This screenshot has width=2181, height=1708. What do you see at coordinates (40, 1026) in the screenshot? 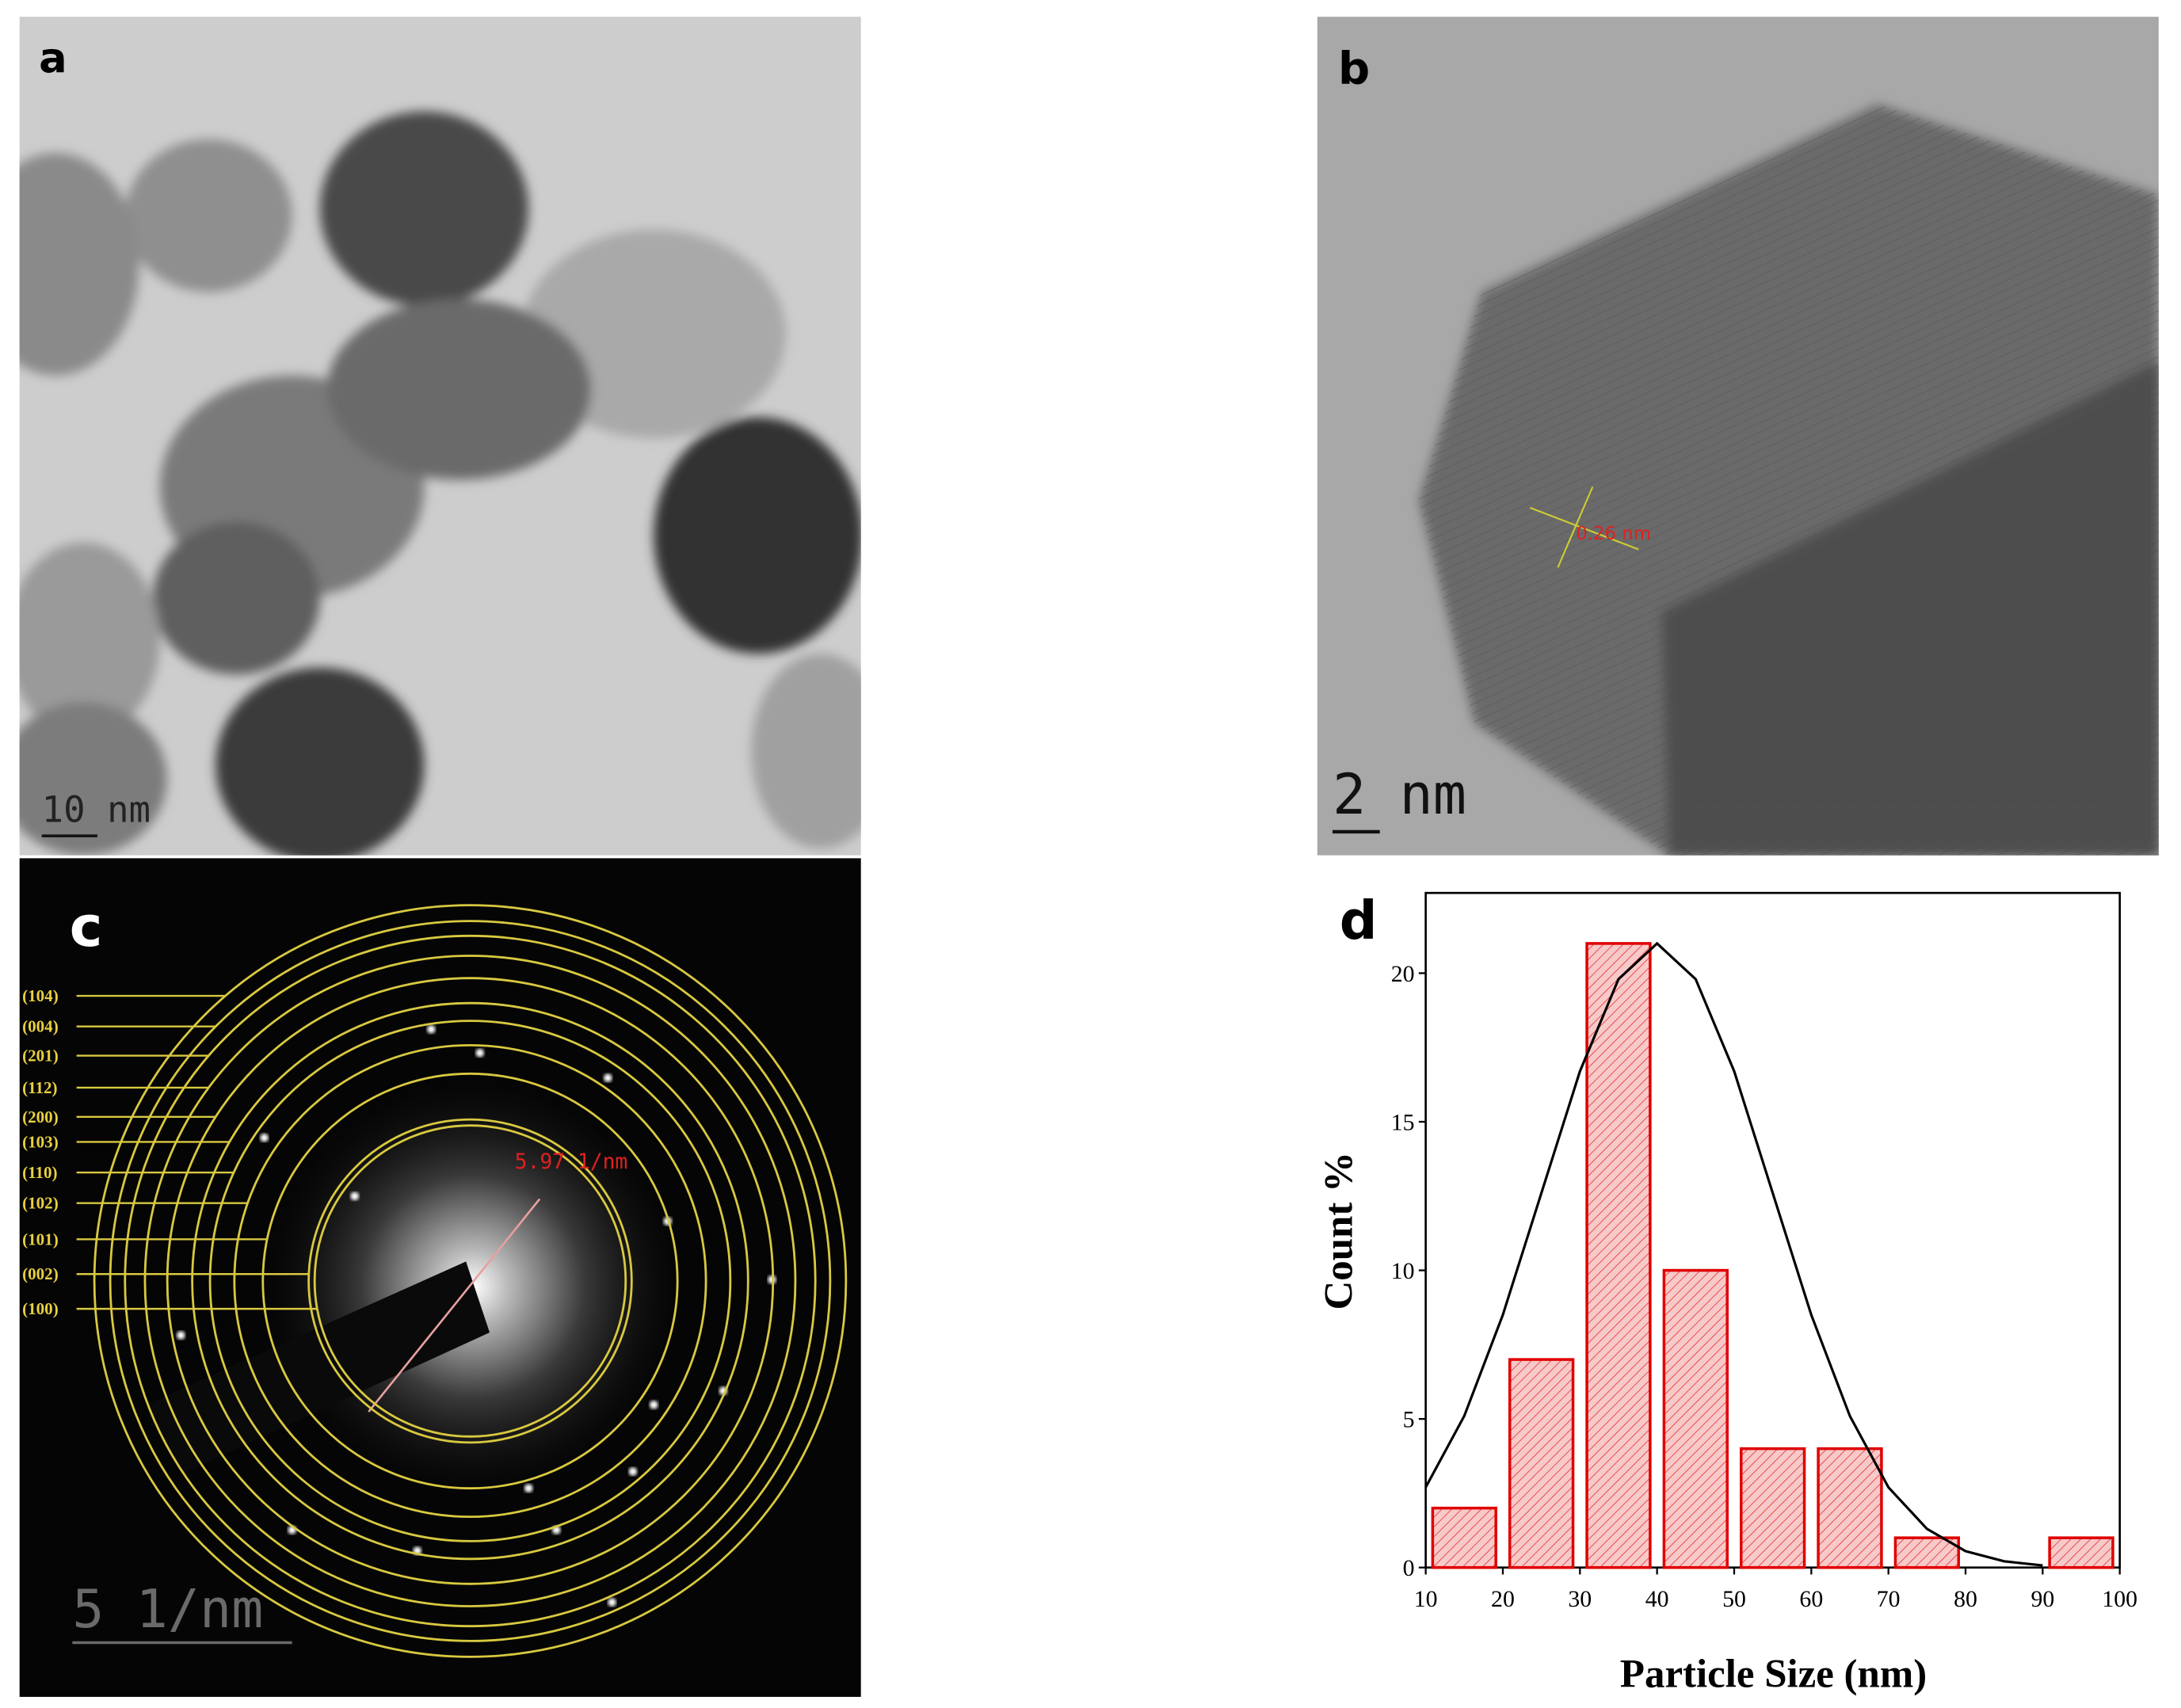
I see `index-label: (004)` at bounding box center [40, 1026].